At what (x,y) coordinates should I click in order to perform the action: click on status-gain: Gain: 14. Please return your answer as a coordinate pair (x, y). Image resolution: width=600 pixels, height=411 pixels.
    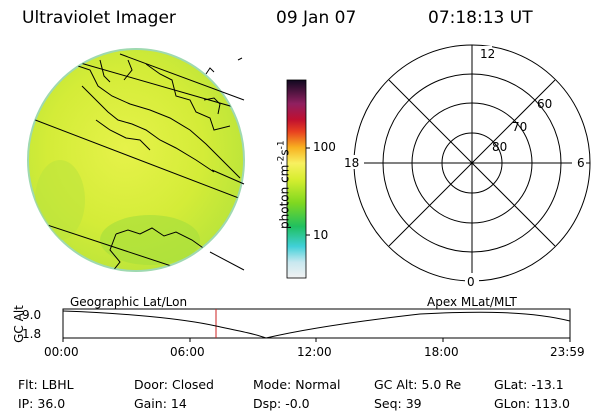
    Looking at the image, I should click on (156, 397).